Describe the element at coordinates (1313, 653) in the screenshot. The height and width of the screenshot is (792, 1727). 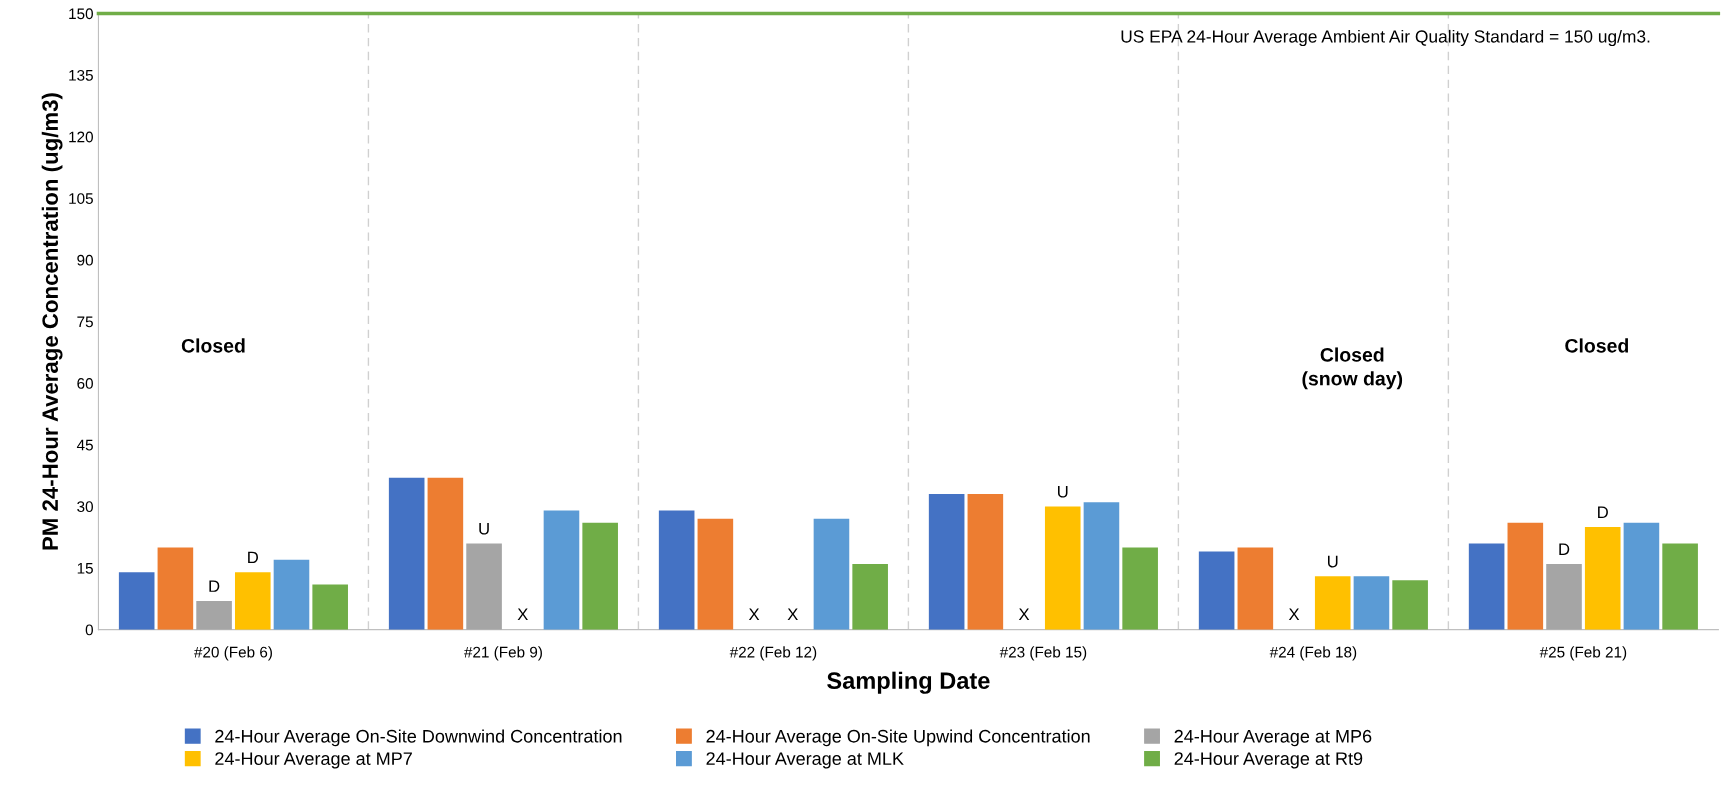
I see `x-tick-label: #24 (Feb 18)` at that location.